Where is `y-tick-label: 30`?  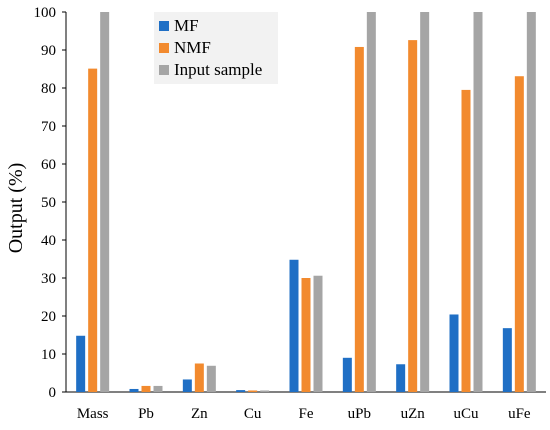 y-tick-label: 30 is located at coordinates (48, 279).